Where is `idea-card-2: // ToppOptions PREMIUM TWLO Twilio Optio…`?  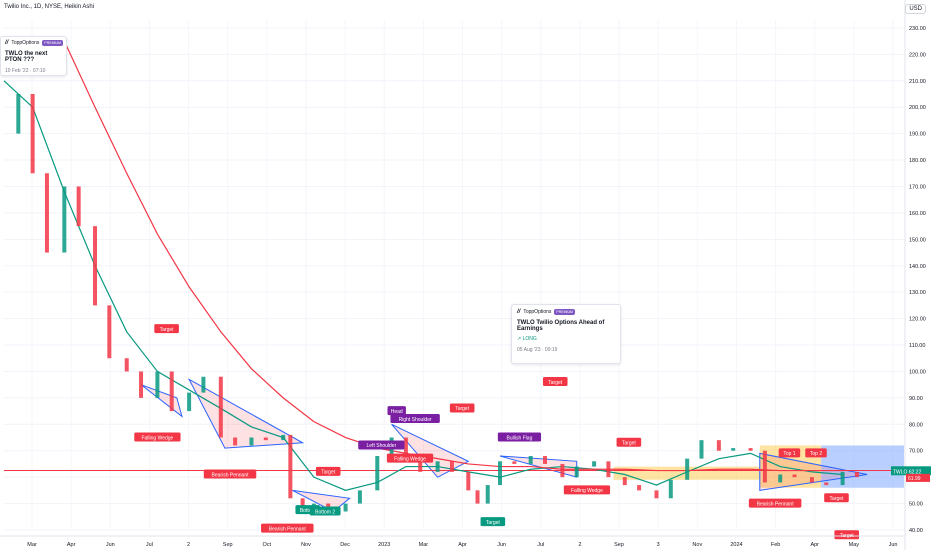 idea-card-2: // ToppOptions PREMIUM TWLO Twilio Optio… is located at coordinates (566, 334).